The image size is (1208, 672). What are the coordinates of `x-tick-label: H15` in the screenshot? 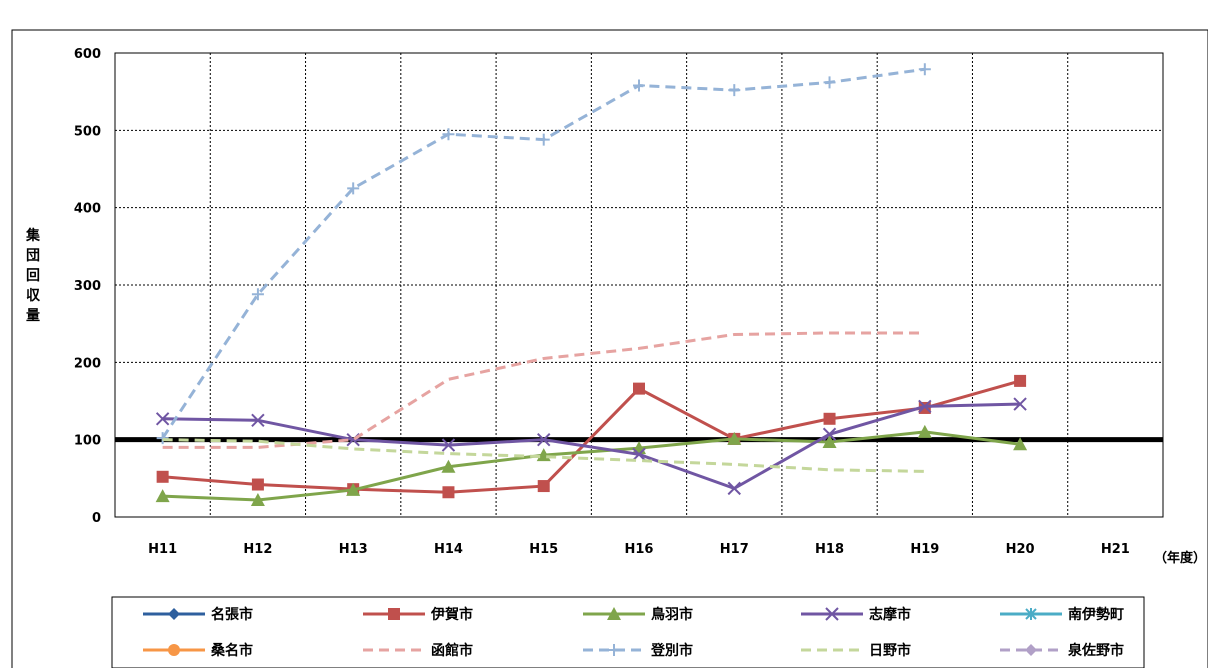 It's located at (543, 549).